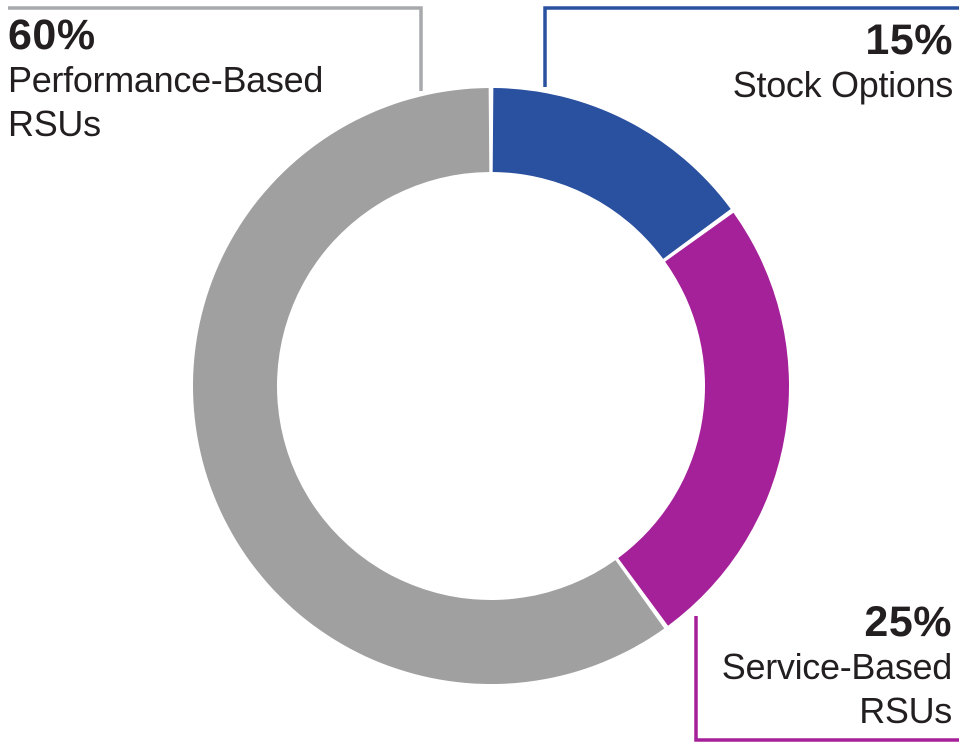 The width and height of the screenshot is (959, 747). What do you see at coordinates (909, 40) in the screenshot?
I see `stock-pct-value: 15%` at bounding box center [909, 40].